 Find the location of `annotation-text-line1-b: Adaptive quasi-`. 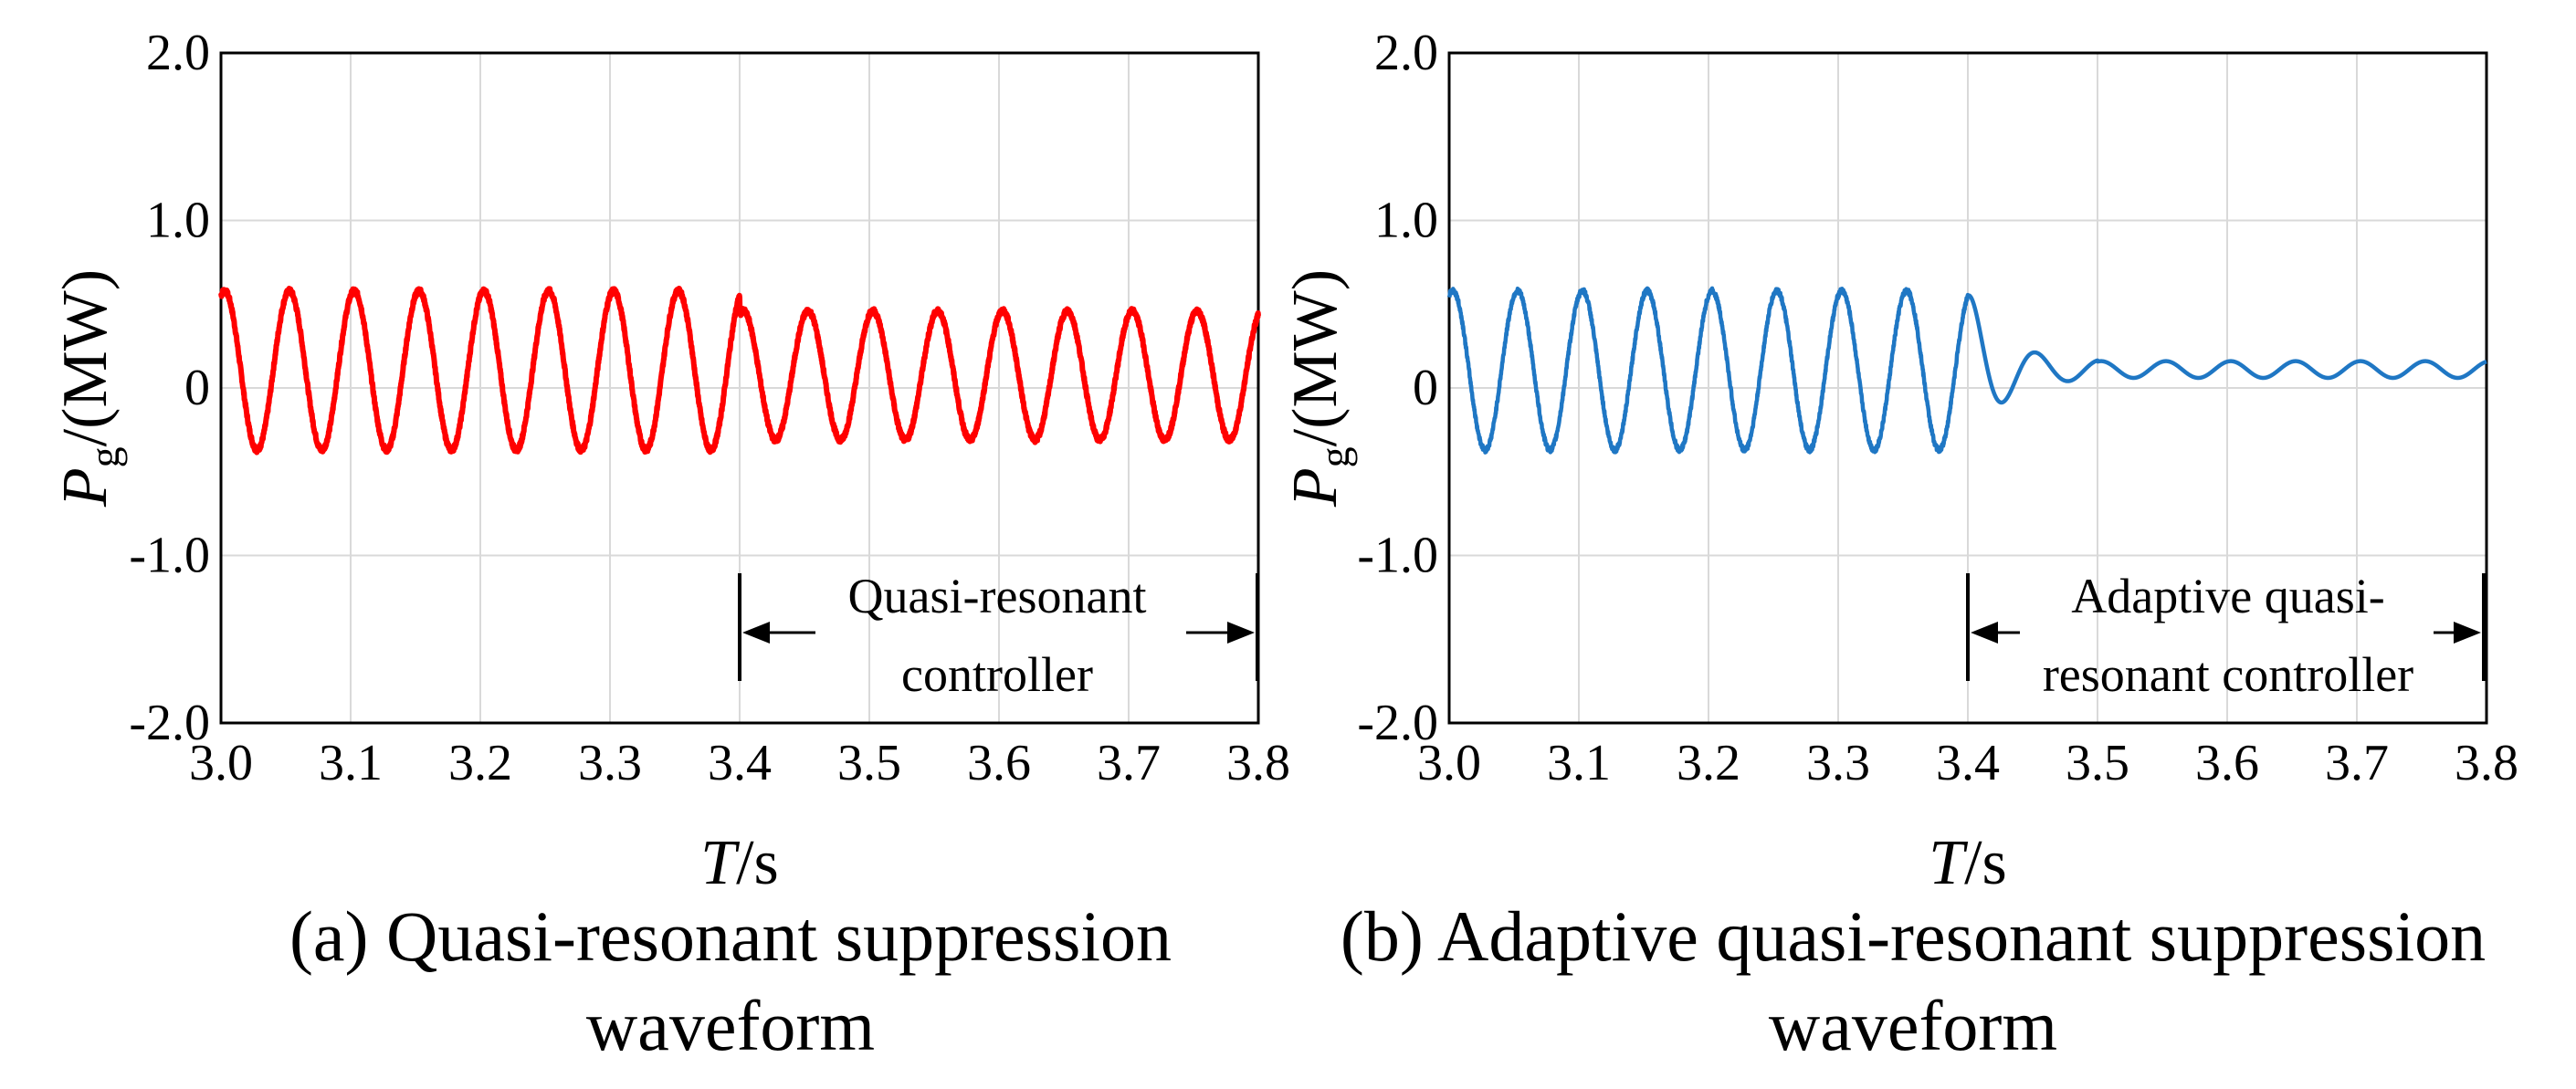

annotation-text-line1-b: Adaptive quasi- is located at coordinates (2227, 596).